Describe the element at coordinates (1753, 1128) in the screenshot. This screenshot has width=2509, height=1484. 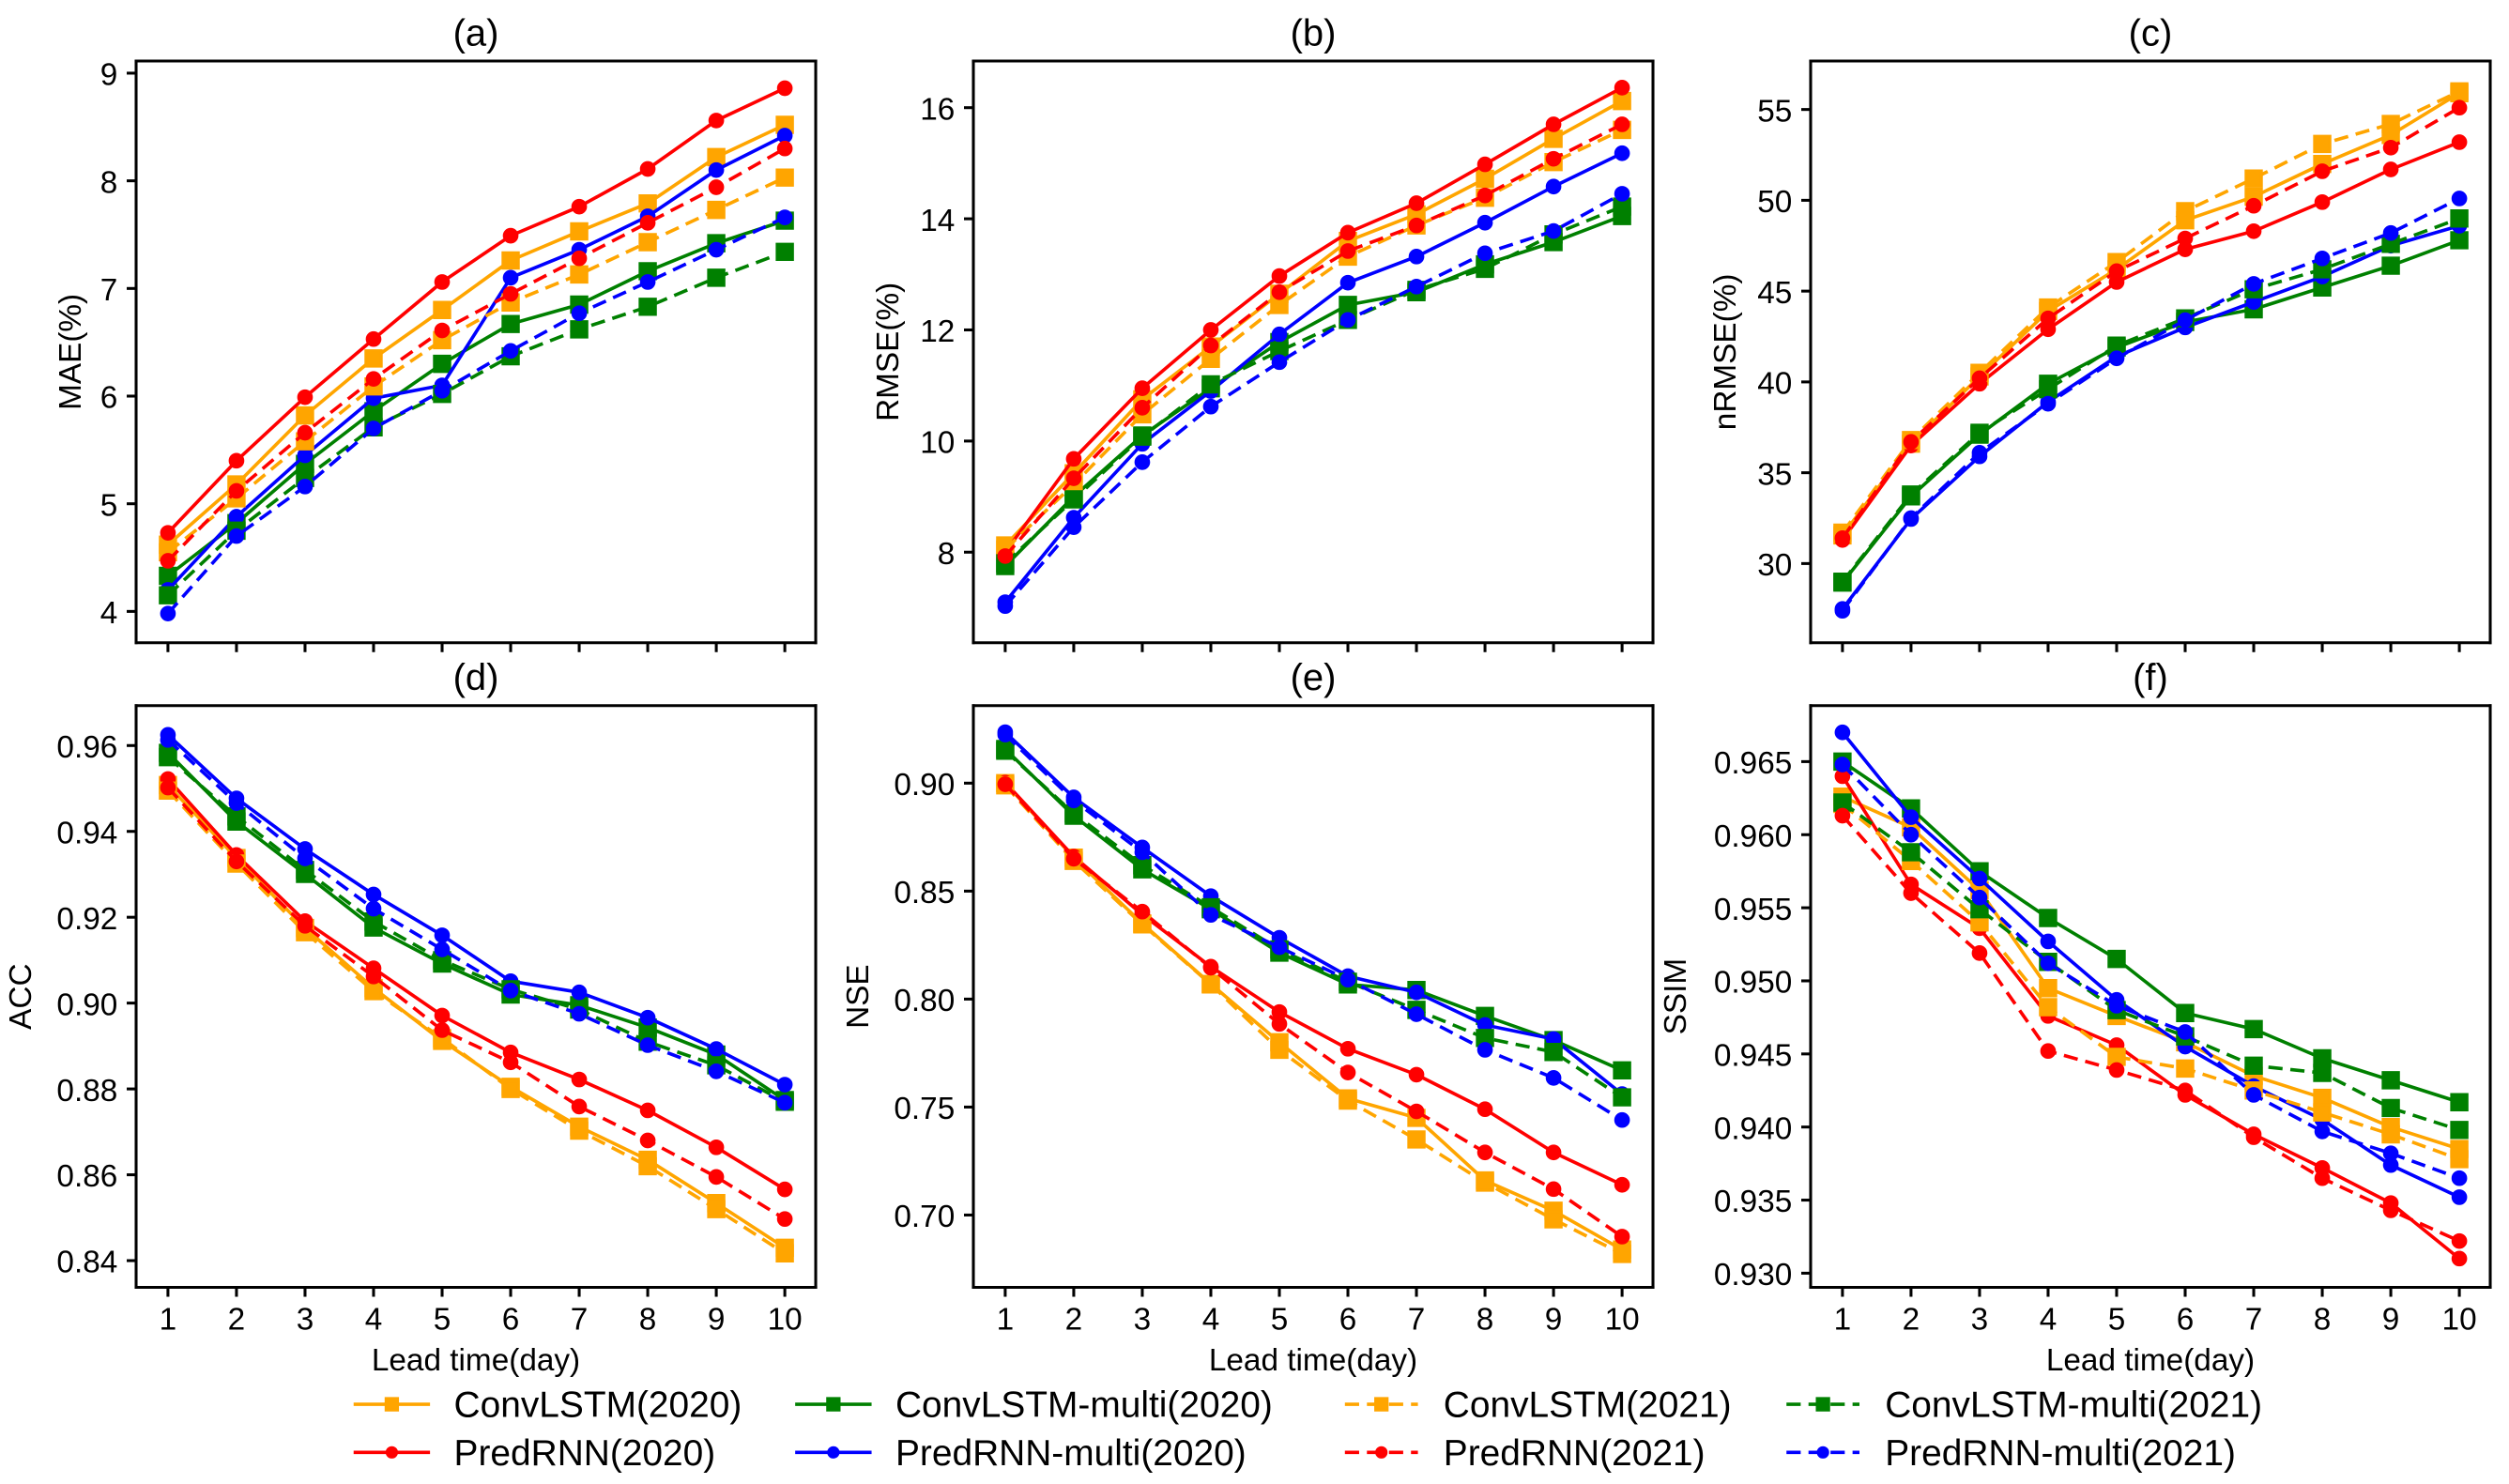
I see `svg-text: 0.940` at that location.